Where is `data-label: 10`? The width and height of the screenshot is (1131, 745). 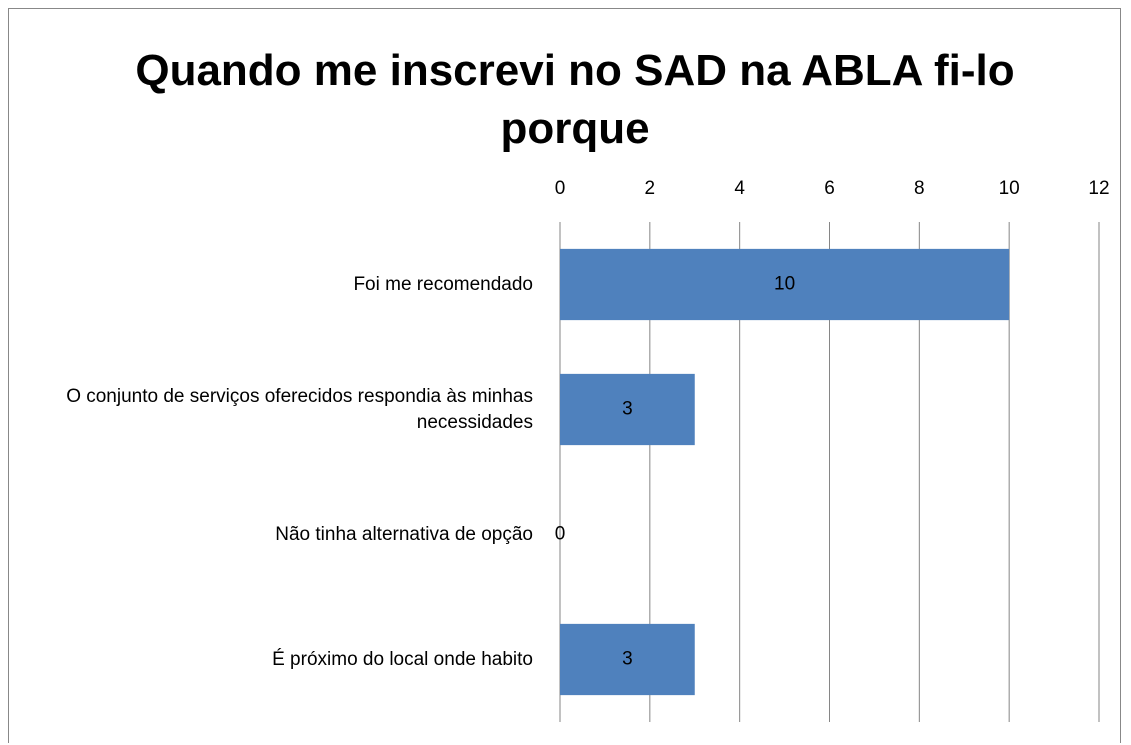
data-label: 10 is located at coordinates (784, 284).